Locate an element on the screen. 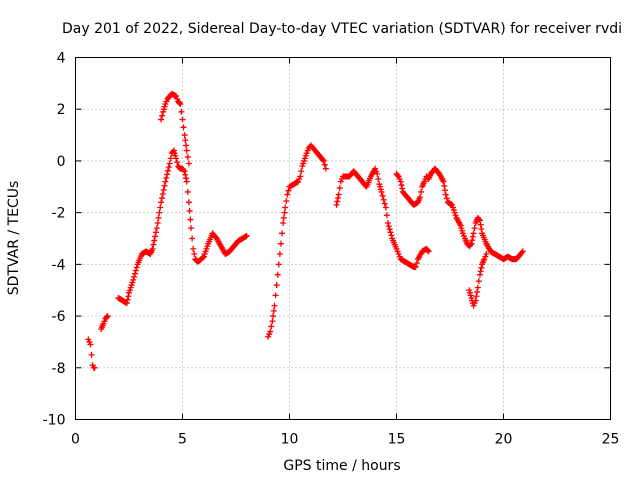 The height and width of the screenshot is (480, 640). y-tick-label: -10 is located at coordinates (54, 421).